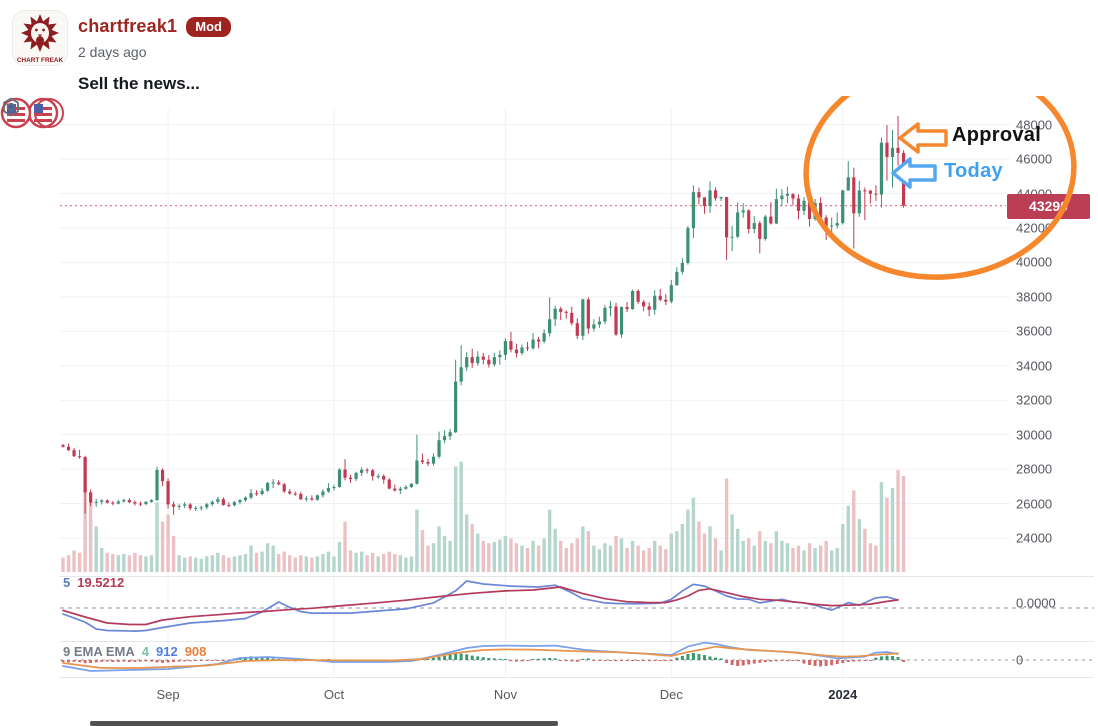 Image resolution: width=1098 pixels, height=726 pixels. What do you see at coordinates (1034, 366) in the screenshot?
I see `price-tick-label: 34000` at bounding box center [1034, 366].